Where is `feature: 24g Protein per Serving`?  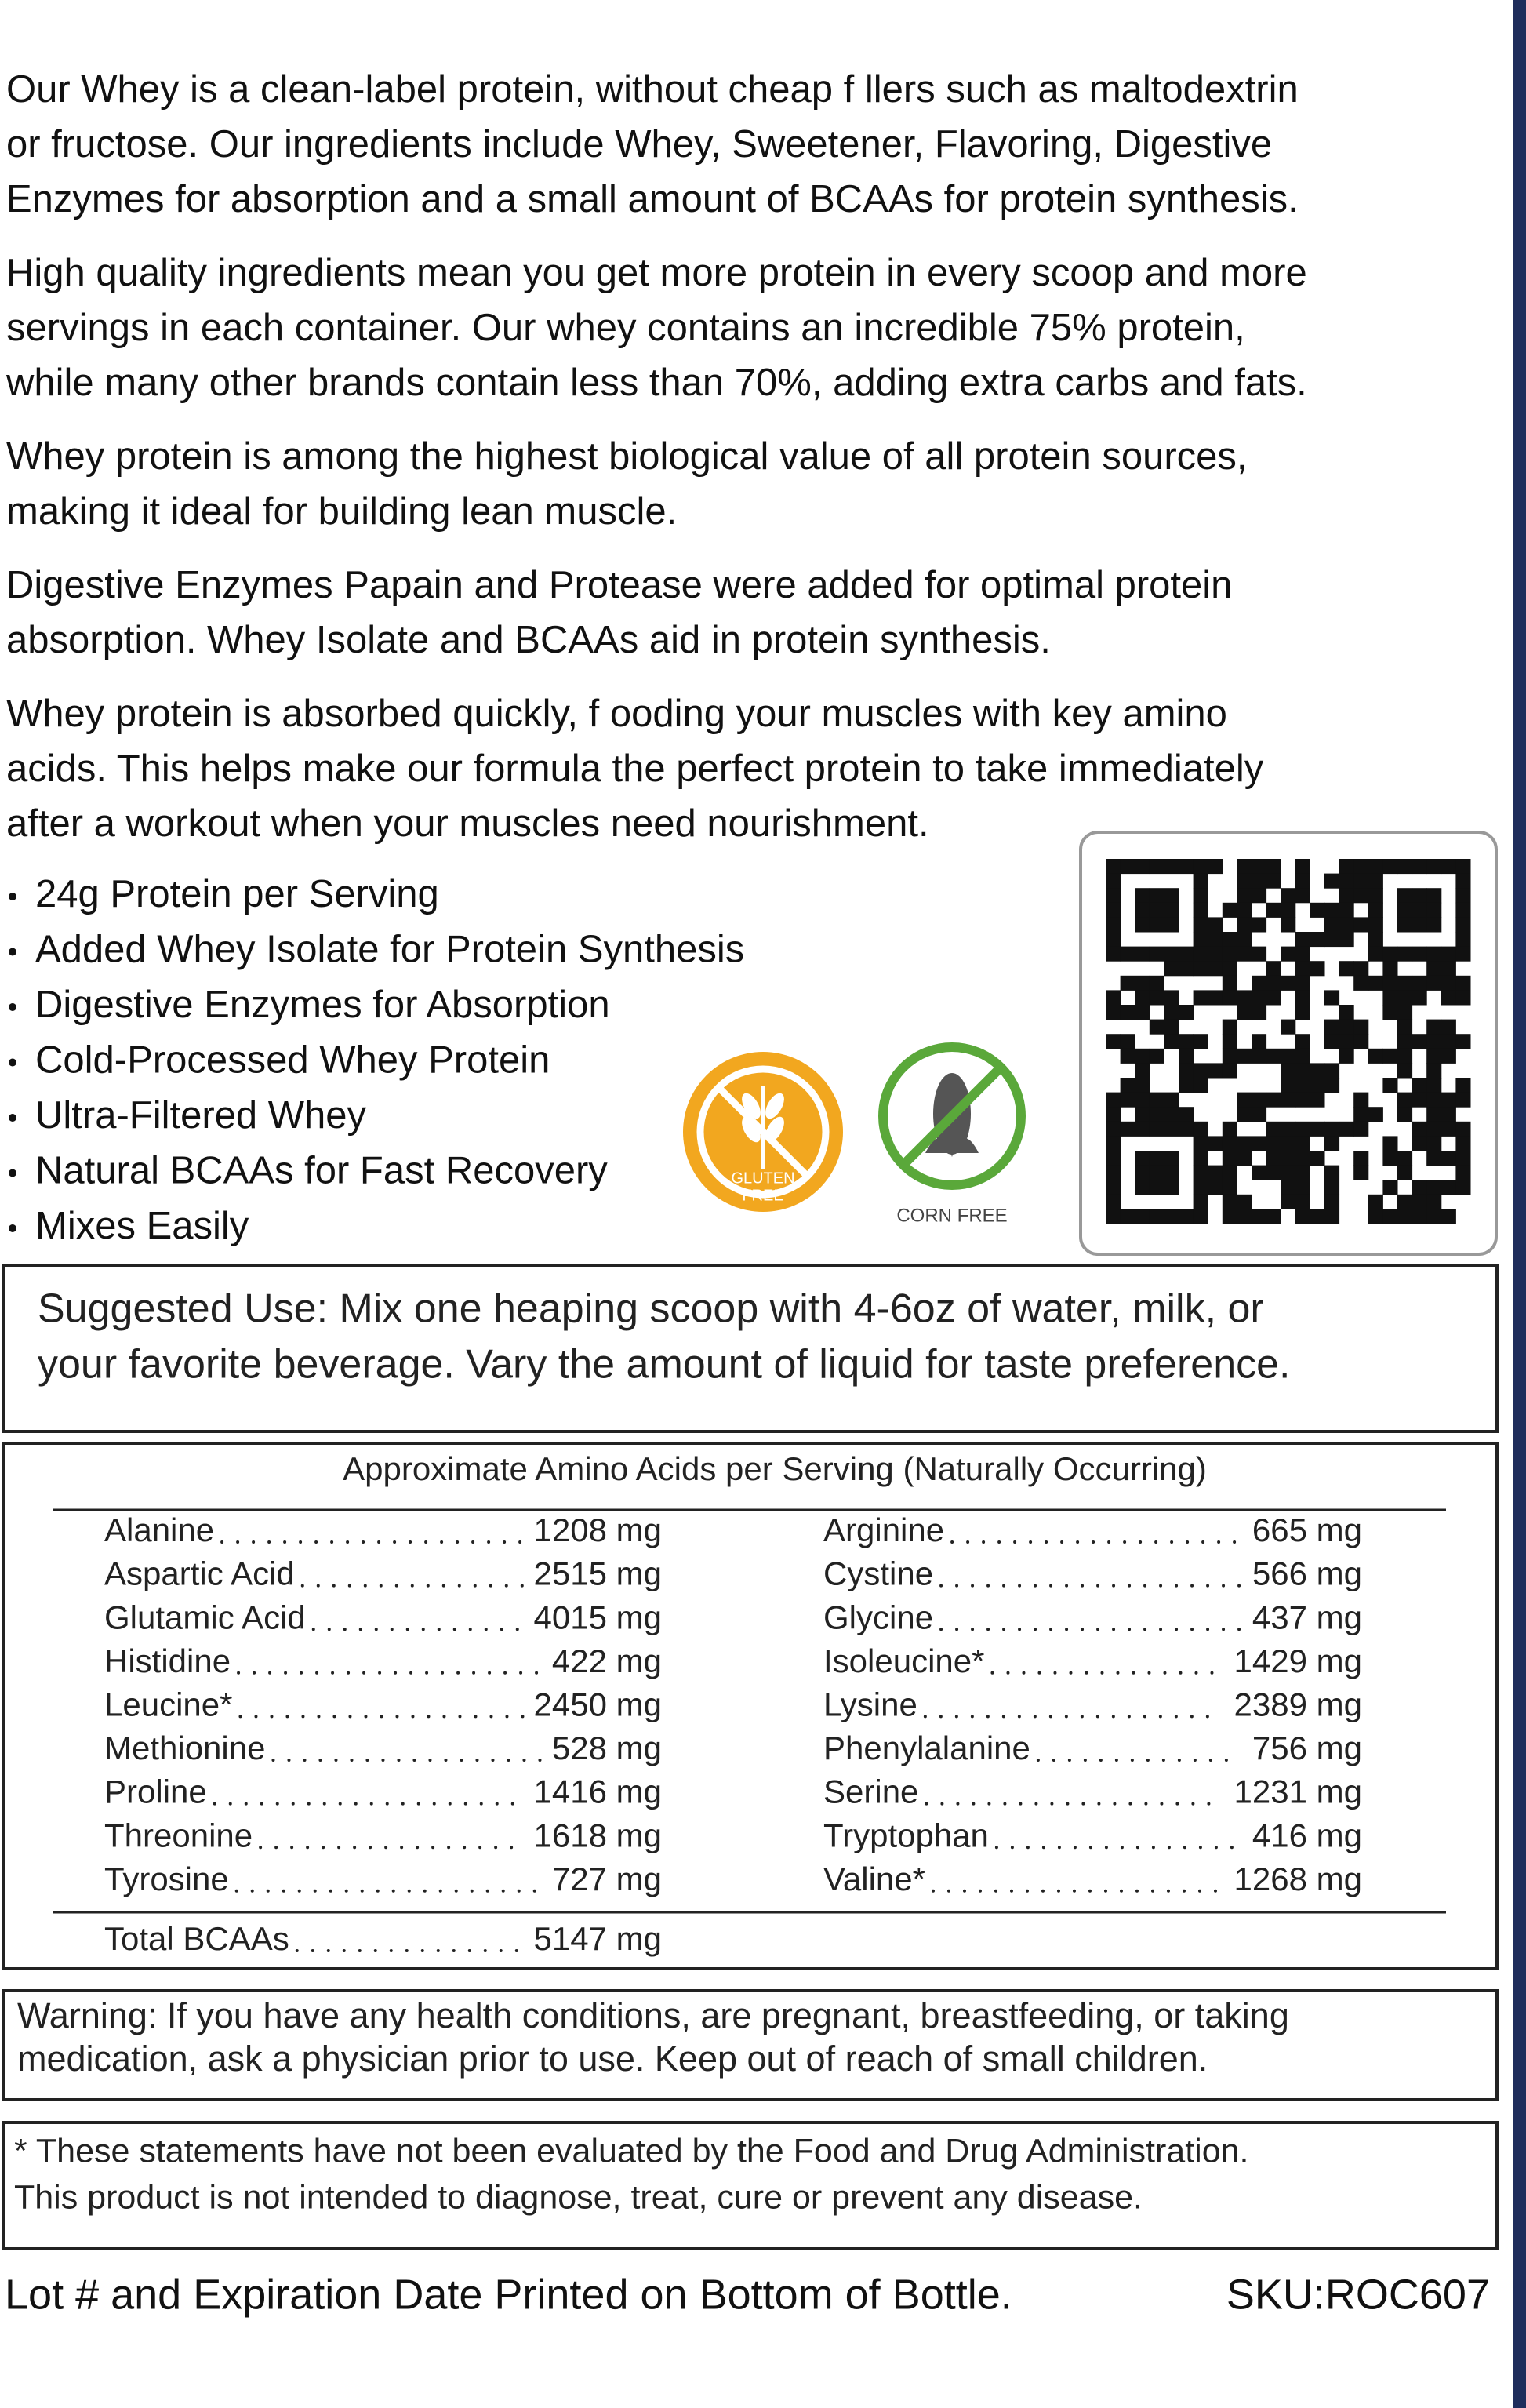 feature: 24g Protein per Serving is located at coordinates (237, 894).